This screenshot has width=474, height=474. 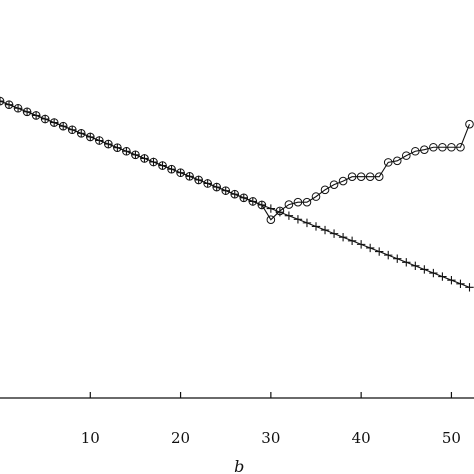 I want to click on x-tick-label-40: 40, so click(x=361, y=438).